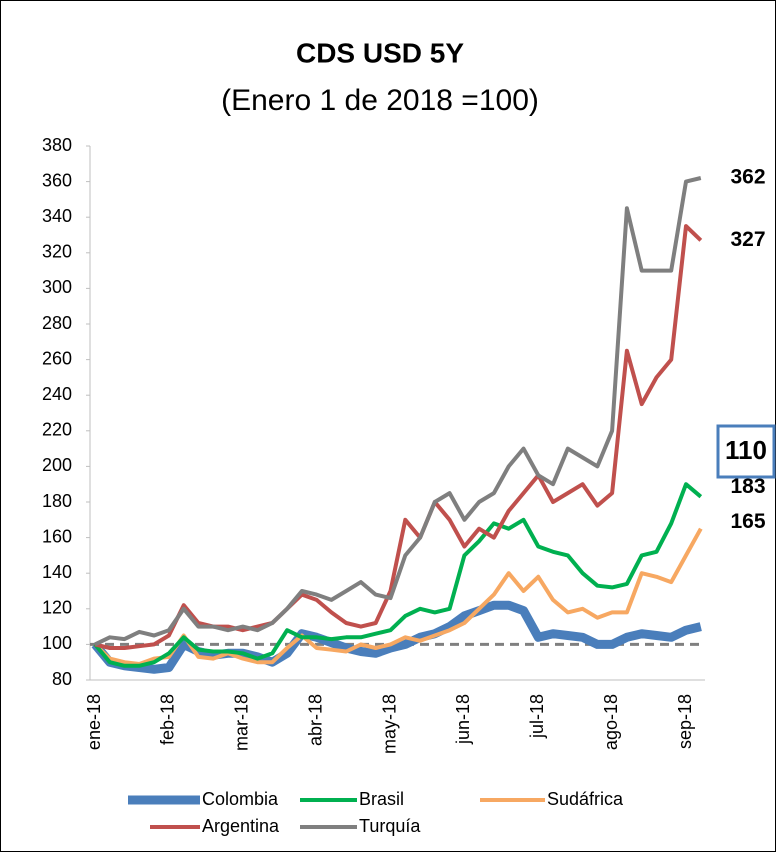  What do you see at coordinates (241, 826) in the screenshot?
I see `legend-label: Argentina` at bounding box center [241, 826].